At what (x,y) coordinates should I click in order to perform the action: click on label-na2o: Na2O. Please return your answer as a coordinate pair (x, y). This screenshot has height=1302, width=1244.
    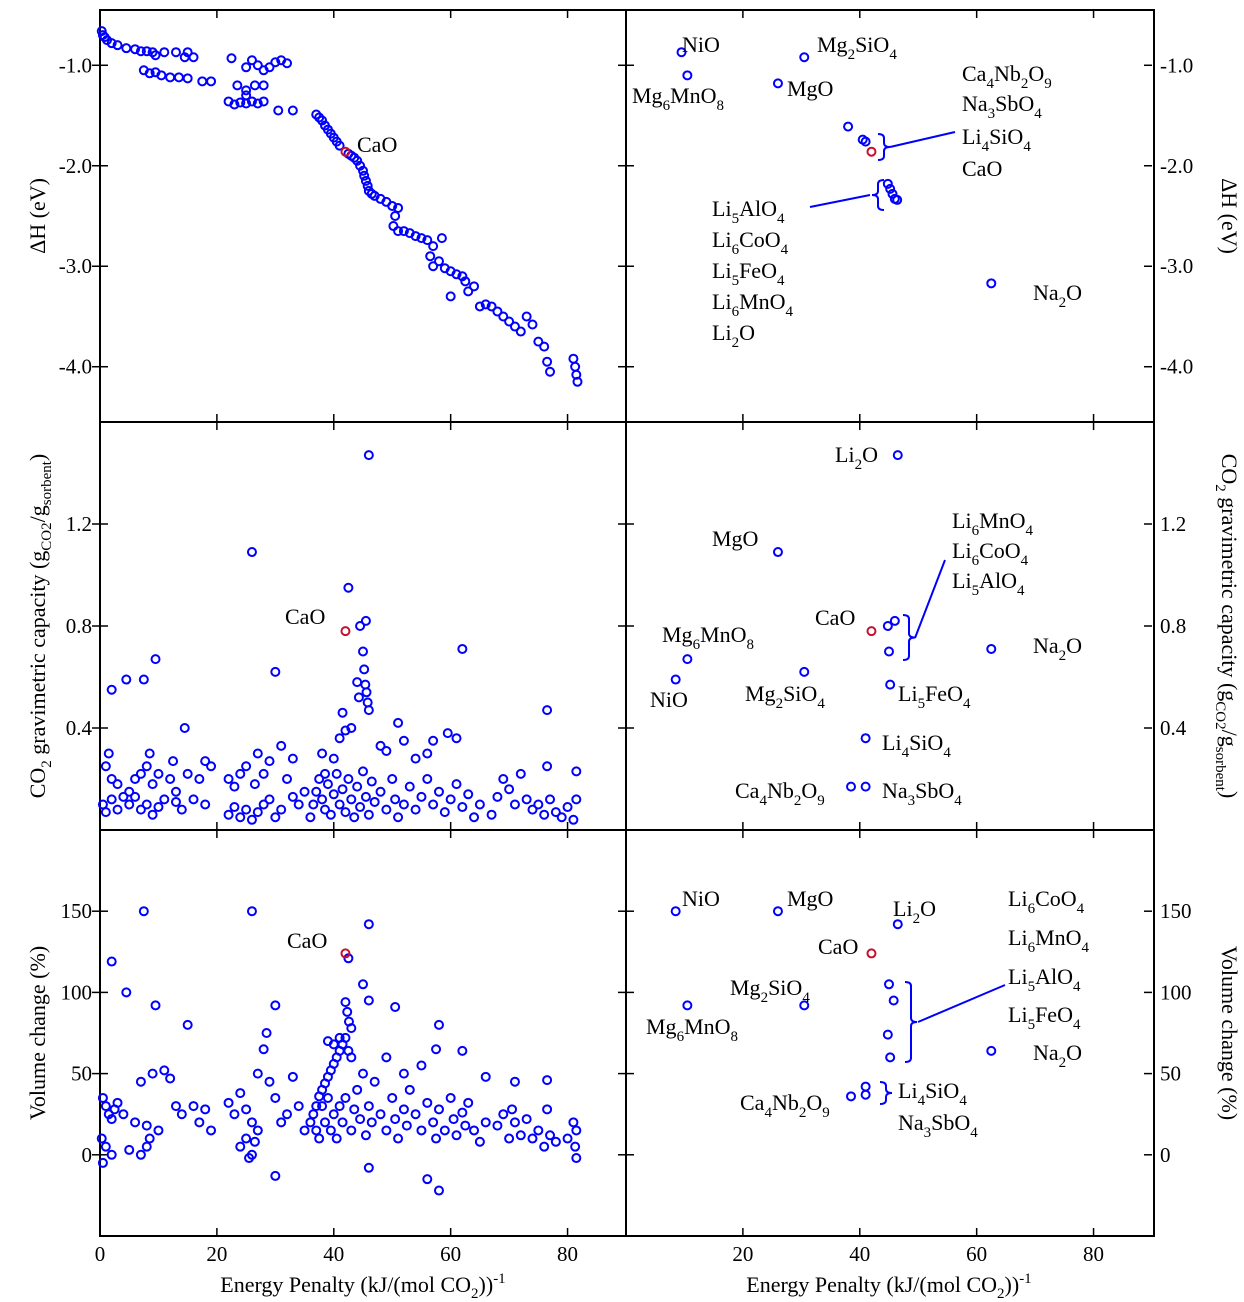
    Looking at the image, I should click on (1057, 295).